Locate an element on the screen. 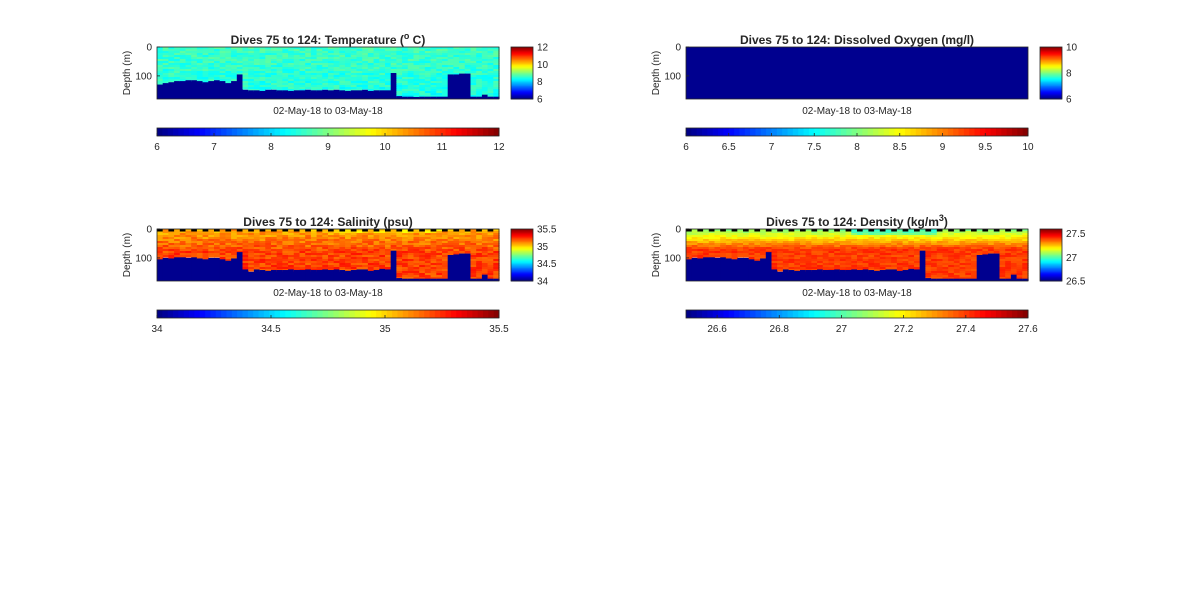 This screenshot has width=1200, height=606. y-tick-label: 0 is located at coordinates (678, 230).